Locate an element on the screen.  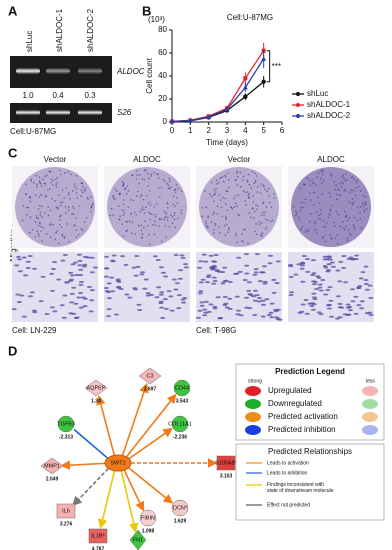
node-label: C3 is located at coordinates (149, 376).